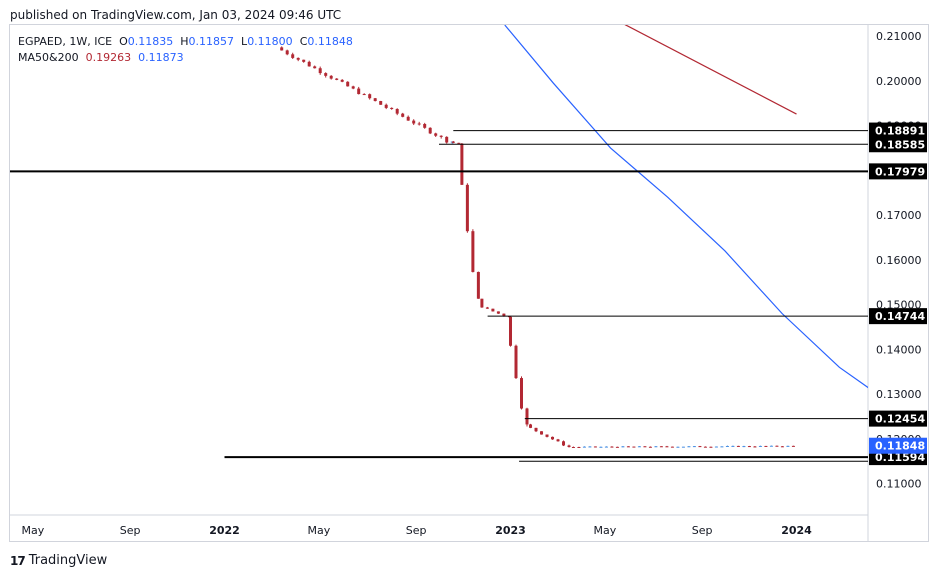  I want to click on ma50-value: 0.19263, so click(108, 57).